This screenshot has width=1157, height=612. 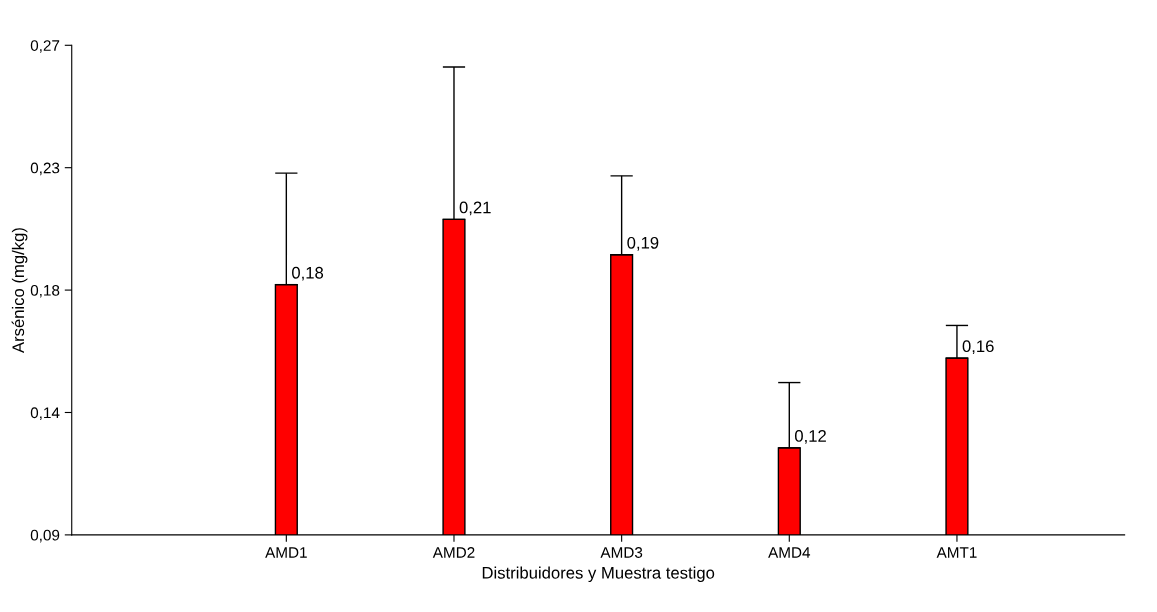 What do you see at coordinates (45, 169) in the screenshot?
I see `y-tick-label: 0,23` at bounding box center [45, 169].